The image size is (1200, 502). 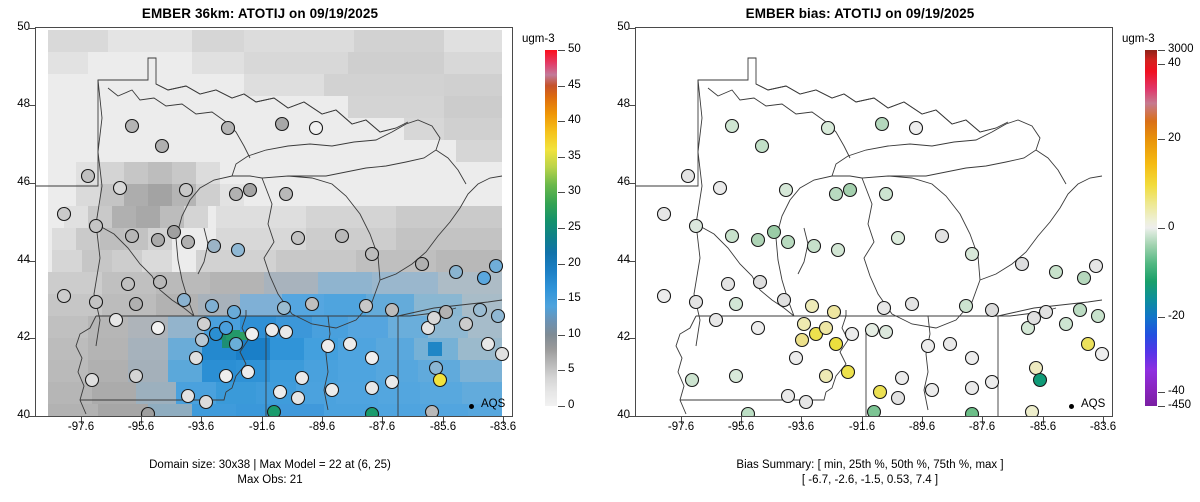 I want to click on bias-caption-line2: [ -6.7, -2.6, -1.5, 0.53, 7.4 ], so click(x=870, y=480).